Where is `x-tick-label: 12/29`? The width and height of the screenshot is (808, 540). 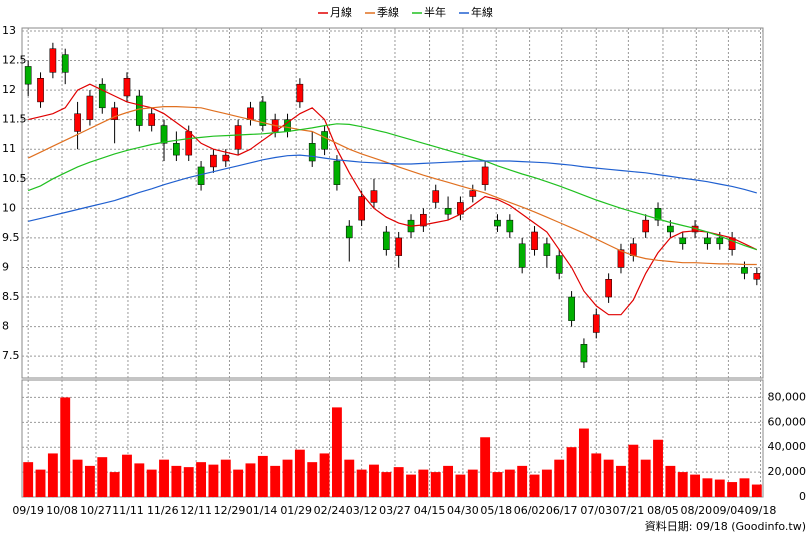
x-tick-label: 12/29 is located at coordinates (230, 510).